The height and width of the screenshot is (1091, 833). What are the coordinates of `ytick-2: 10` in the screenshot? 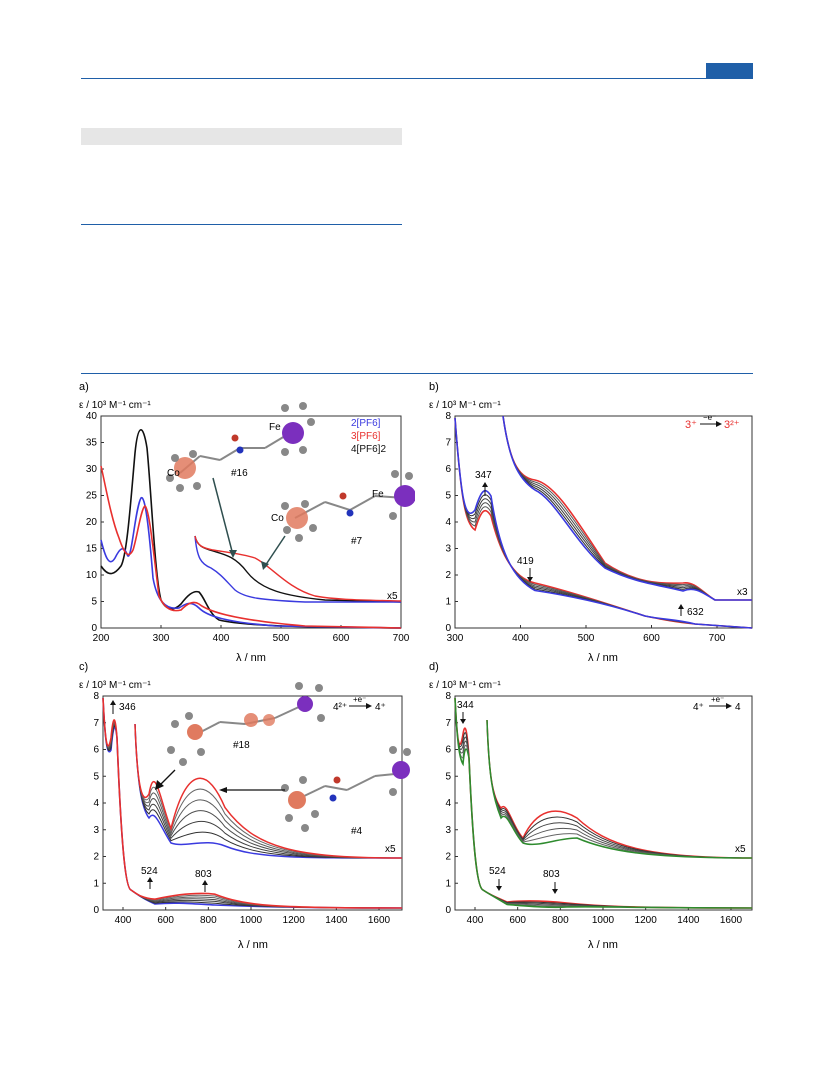 It's located at (92, 575).